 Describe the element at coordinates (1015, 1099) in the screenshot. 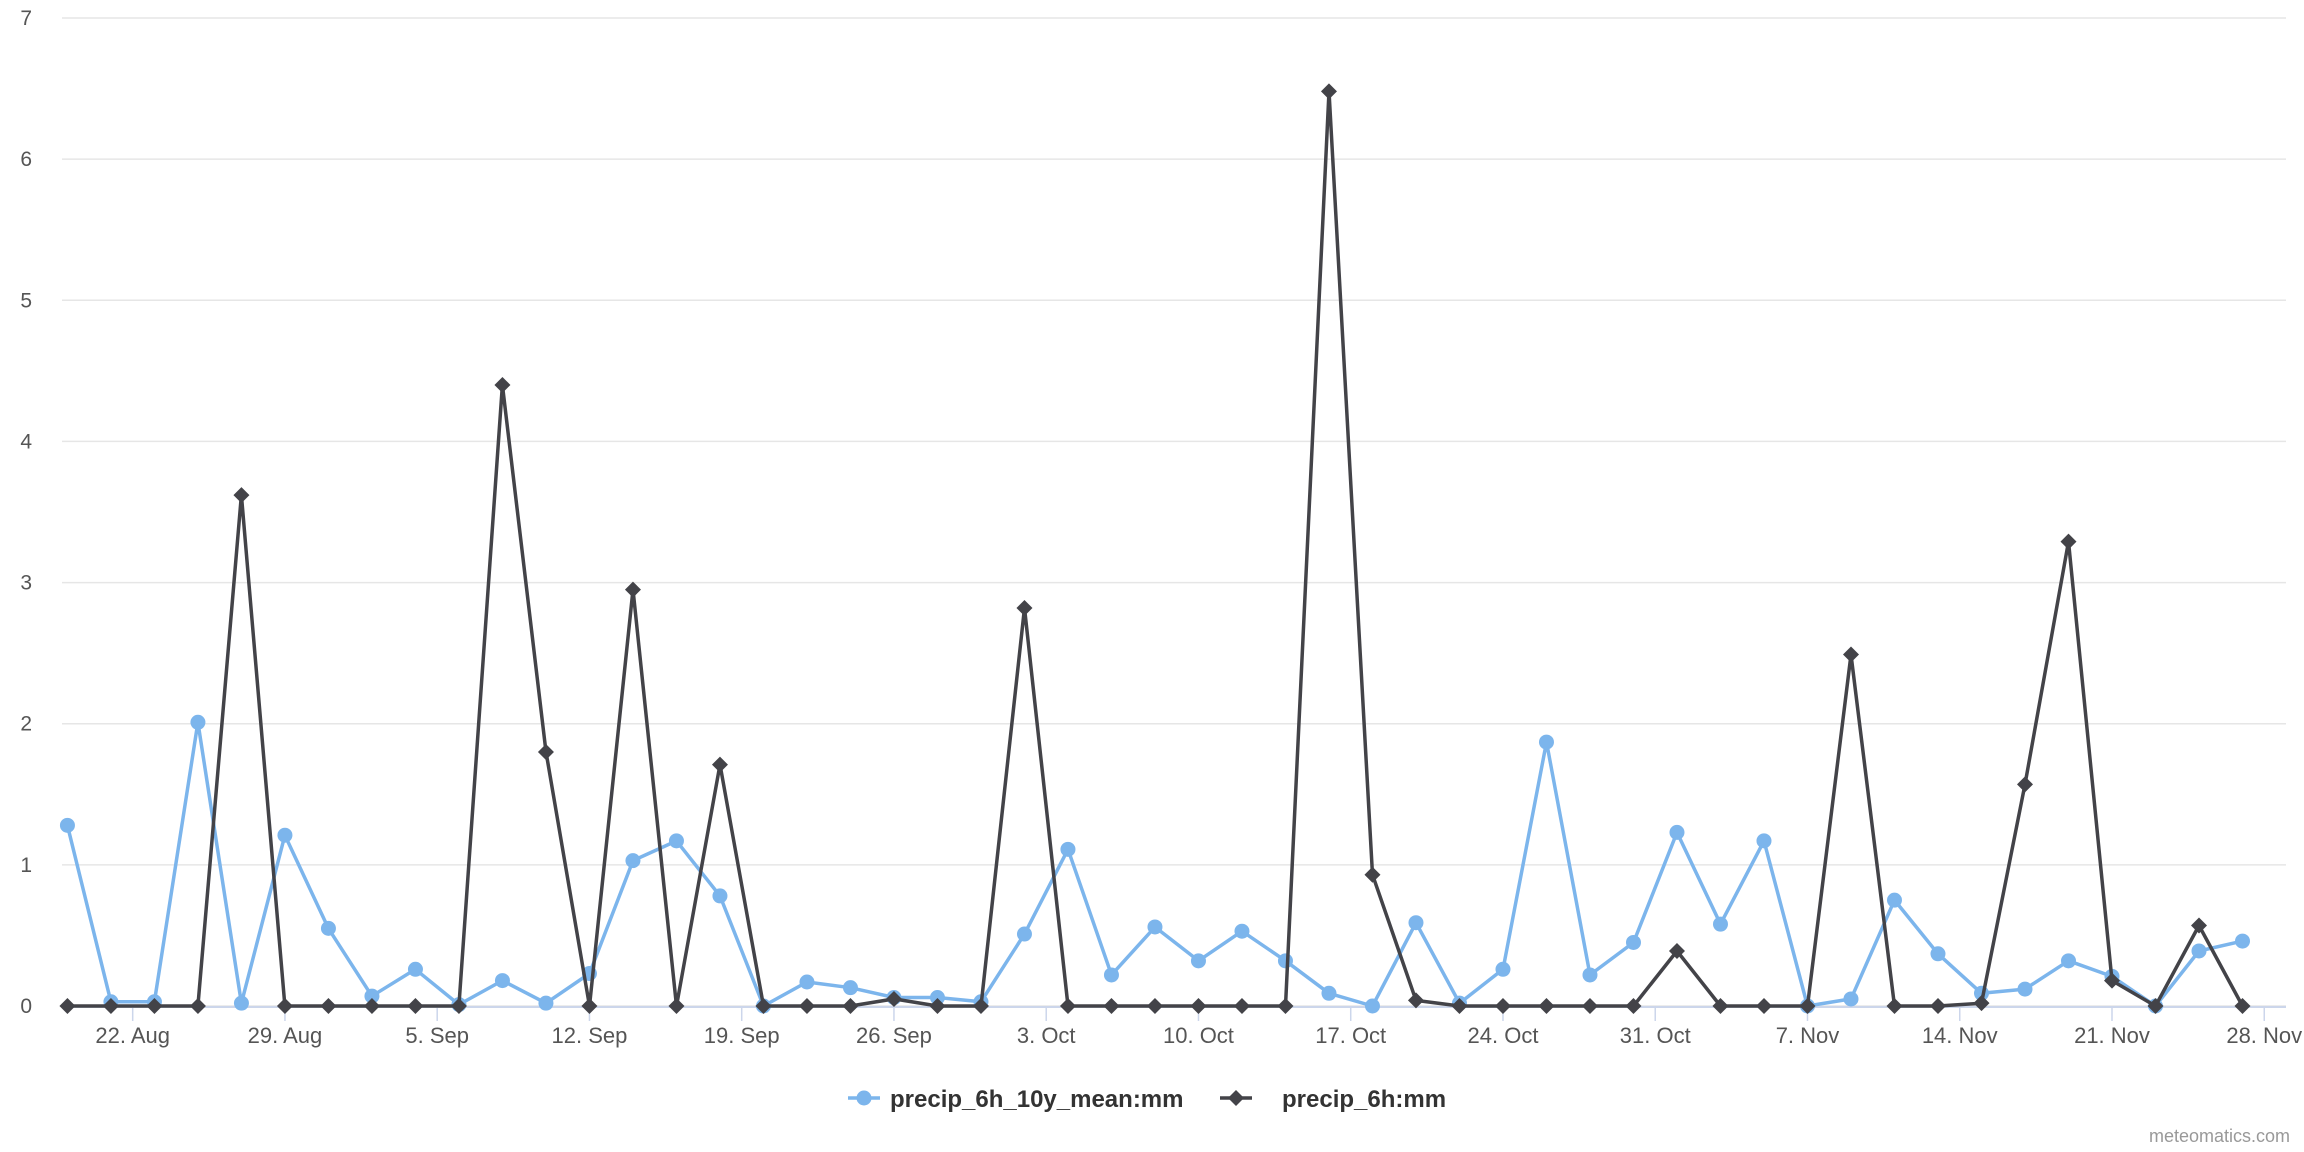

I see `legend-item: precip_6h_10y_mean:mm` at that location.